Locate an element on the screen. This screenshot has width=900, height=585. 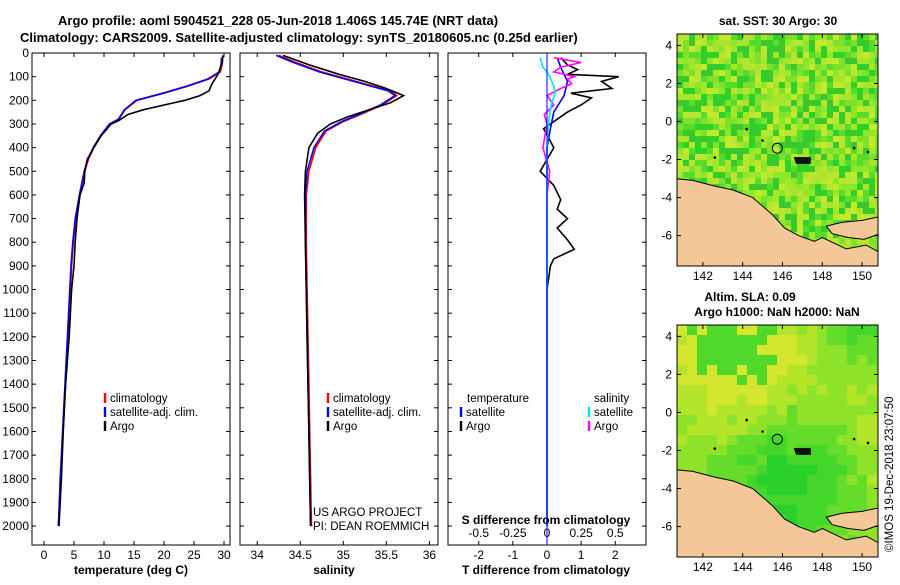
diff-xtick-label: -1 is located at coordinates (513, 555).